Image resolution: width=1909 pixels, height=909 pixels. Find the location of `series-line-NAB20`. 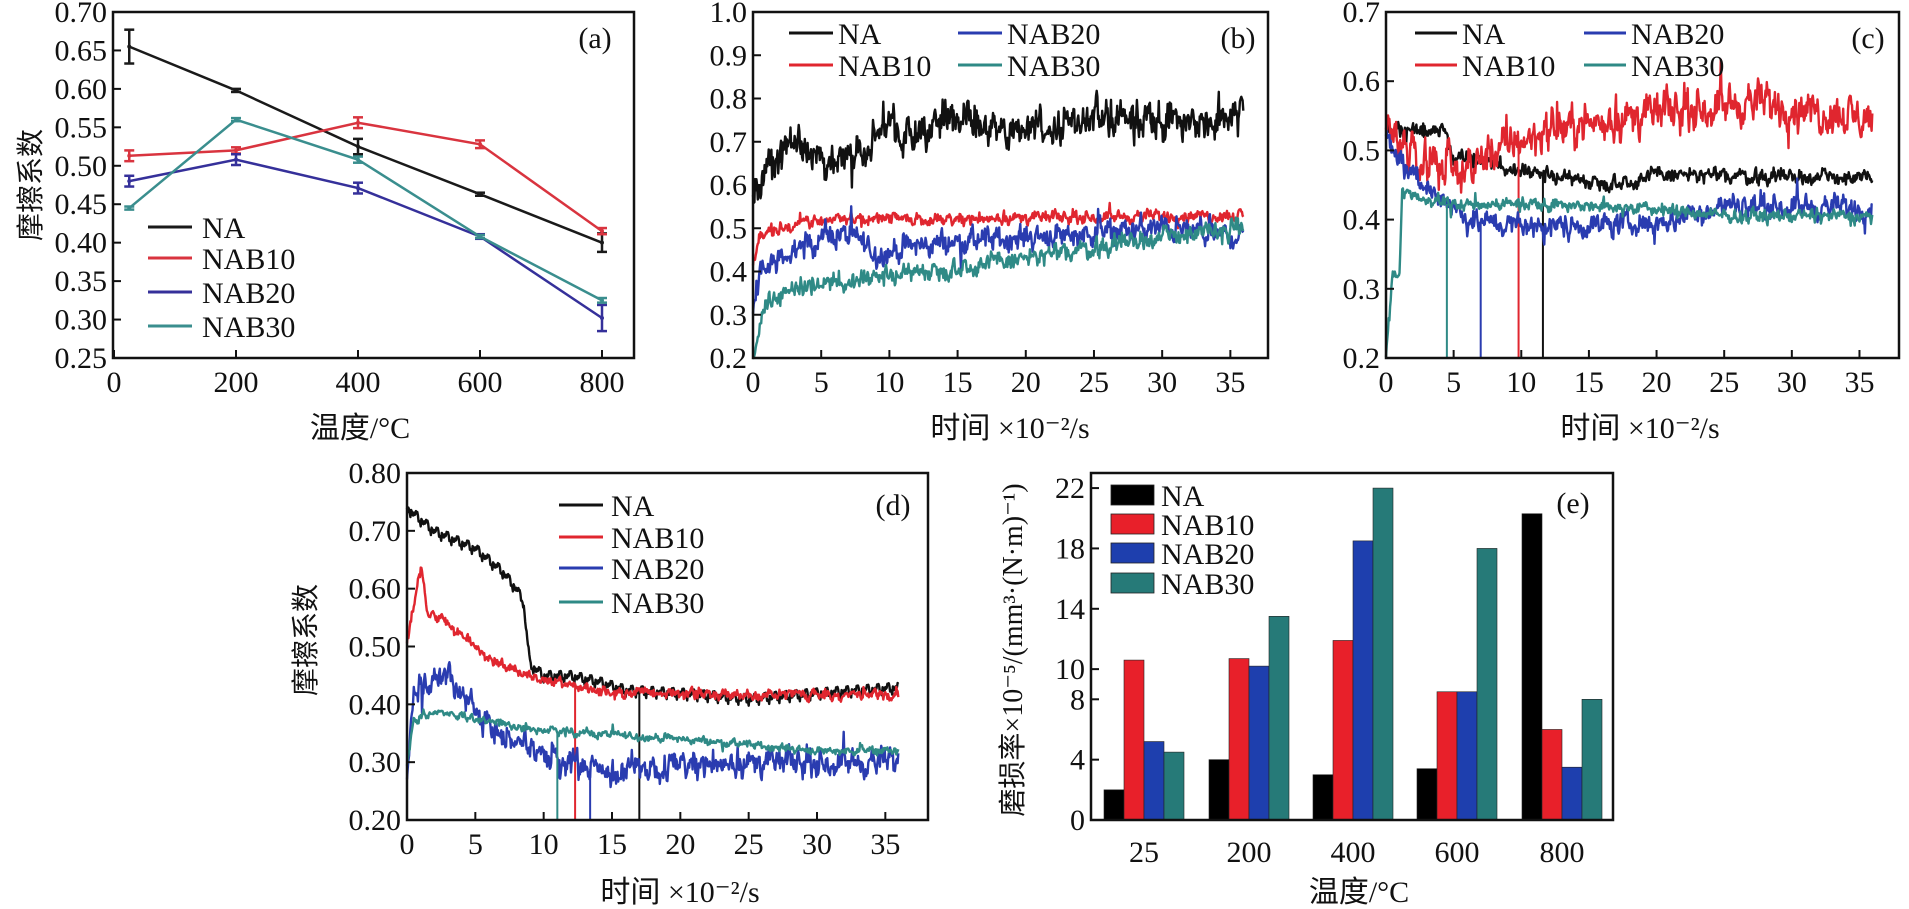

series-line-NAB20 is located at coordinates (998, 259).